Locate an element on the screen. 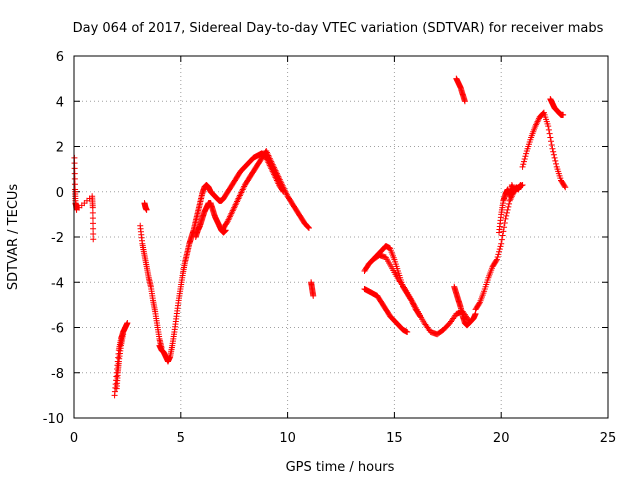 The image size is (640, 480). series-arc-j-mid is located at coordinates (421, 295).